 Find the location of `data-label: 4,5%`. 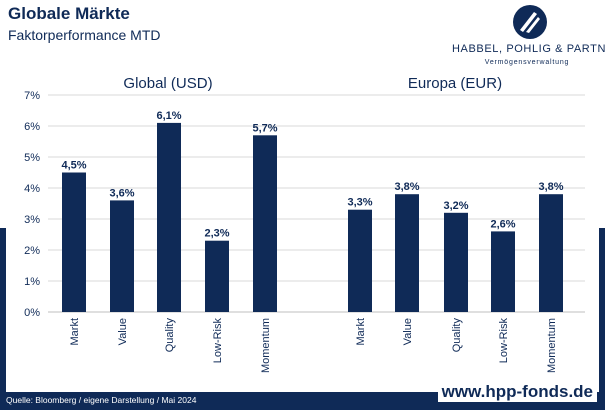

data-label: 4,5% is located at coordinates (73, 166).